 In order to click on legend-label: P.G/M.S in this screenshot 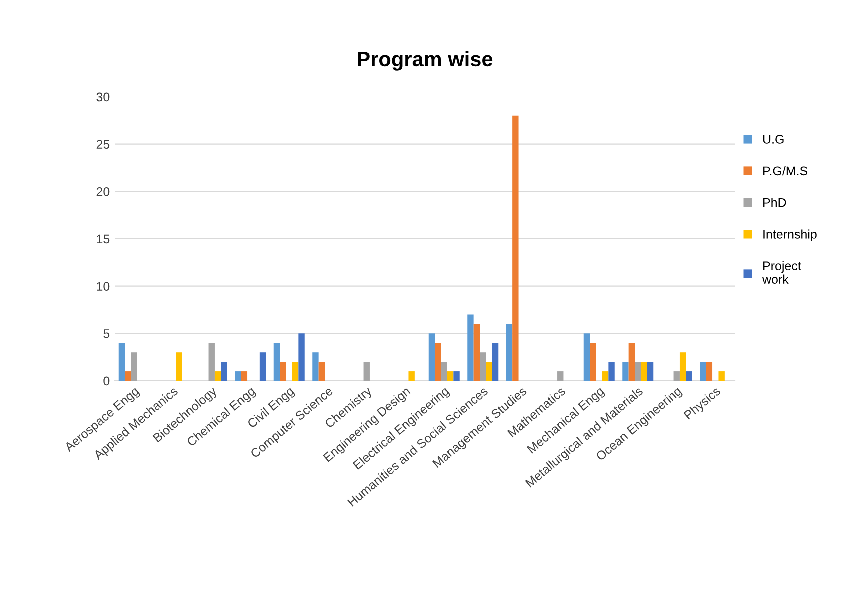, I will do `click(786, 171)`.